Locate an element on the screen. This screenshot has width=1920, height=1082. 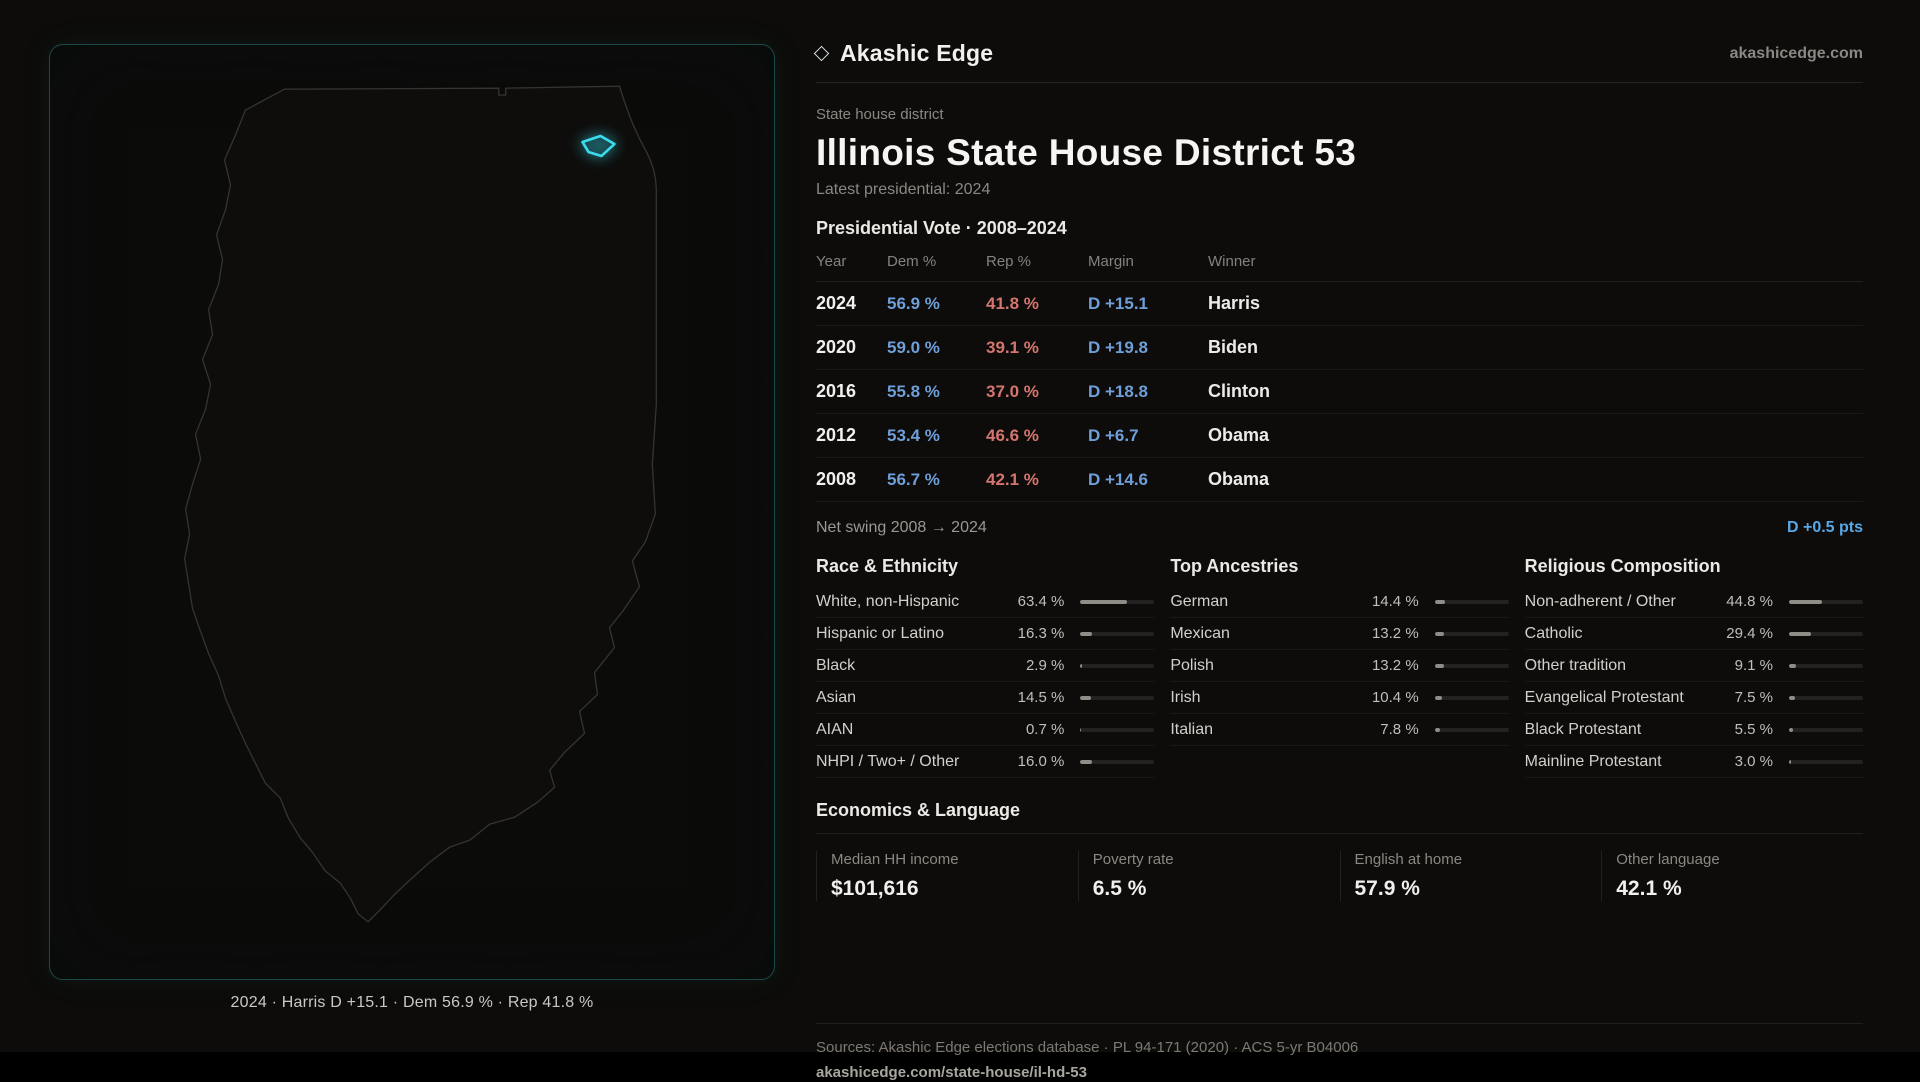
dem-pct: 53.4 % is located at coordinates (913, 435).